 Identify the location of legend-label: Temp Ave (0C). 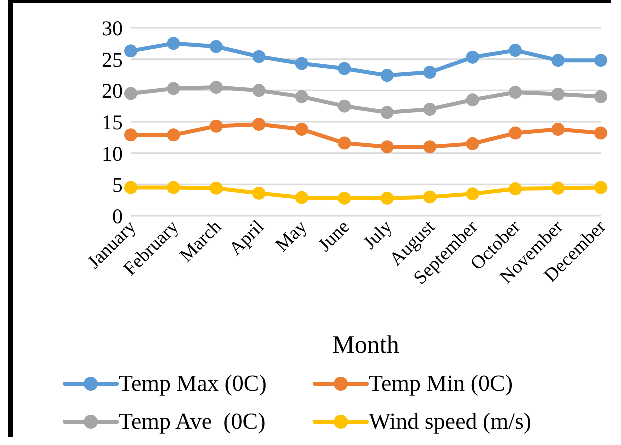
(192, 422).